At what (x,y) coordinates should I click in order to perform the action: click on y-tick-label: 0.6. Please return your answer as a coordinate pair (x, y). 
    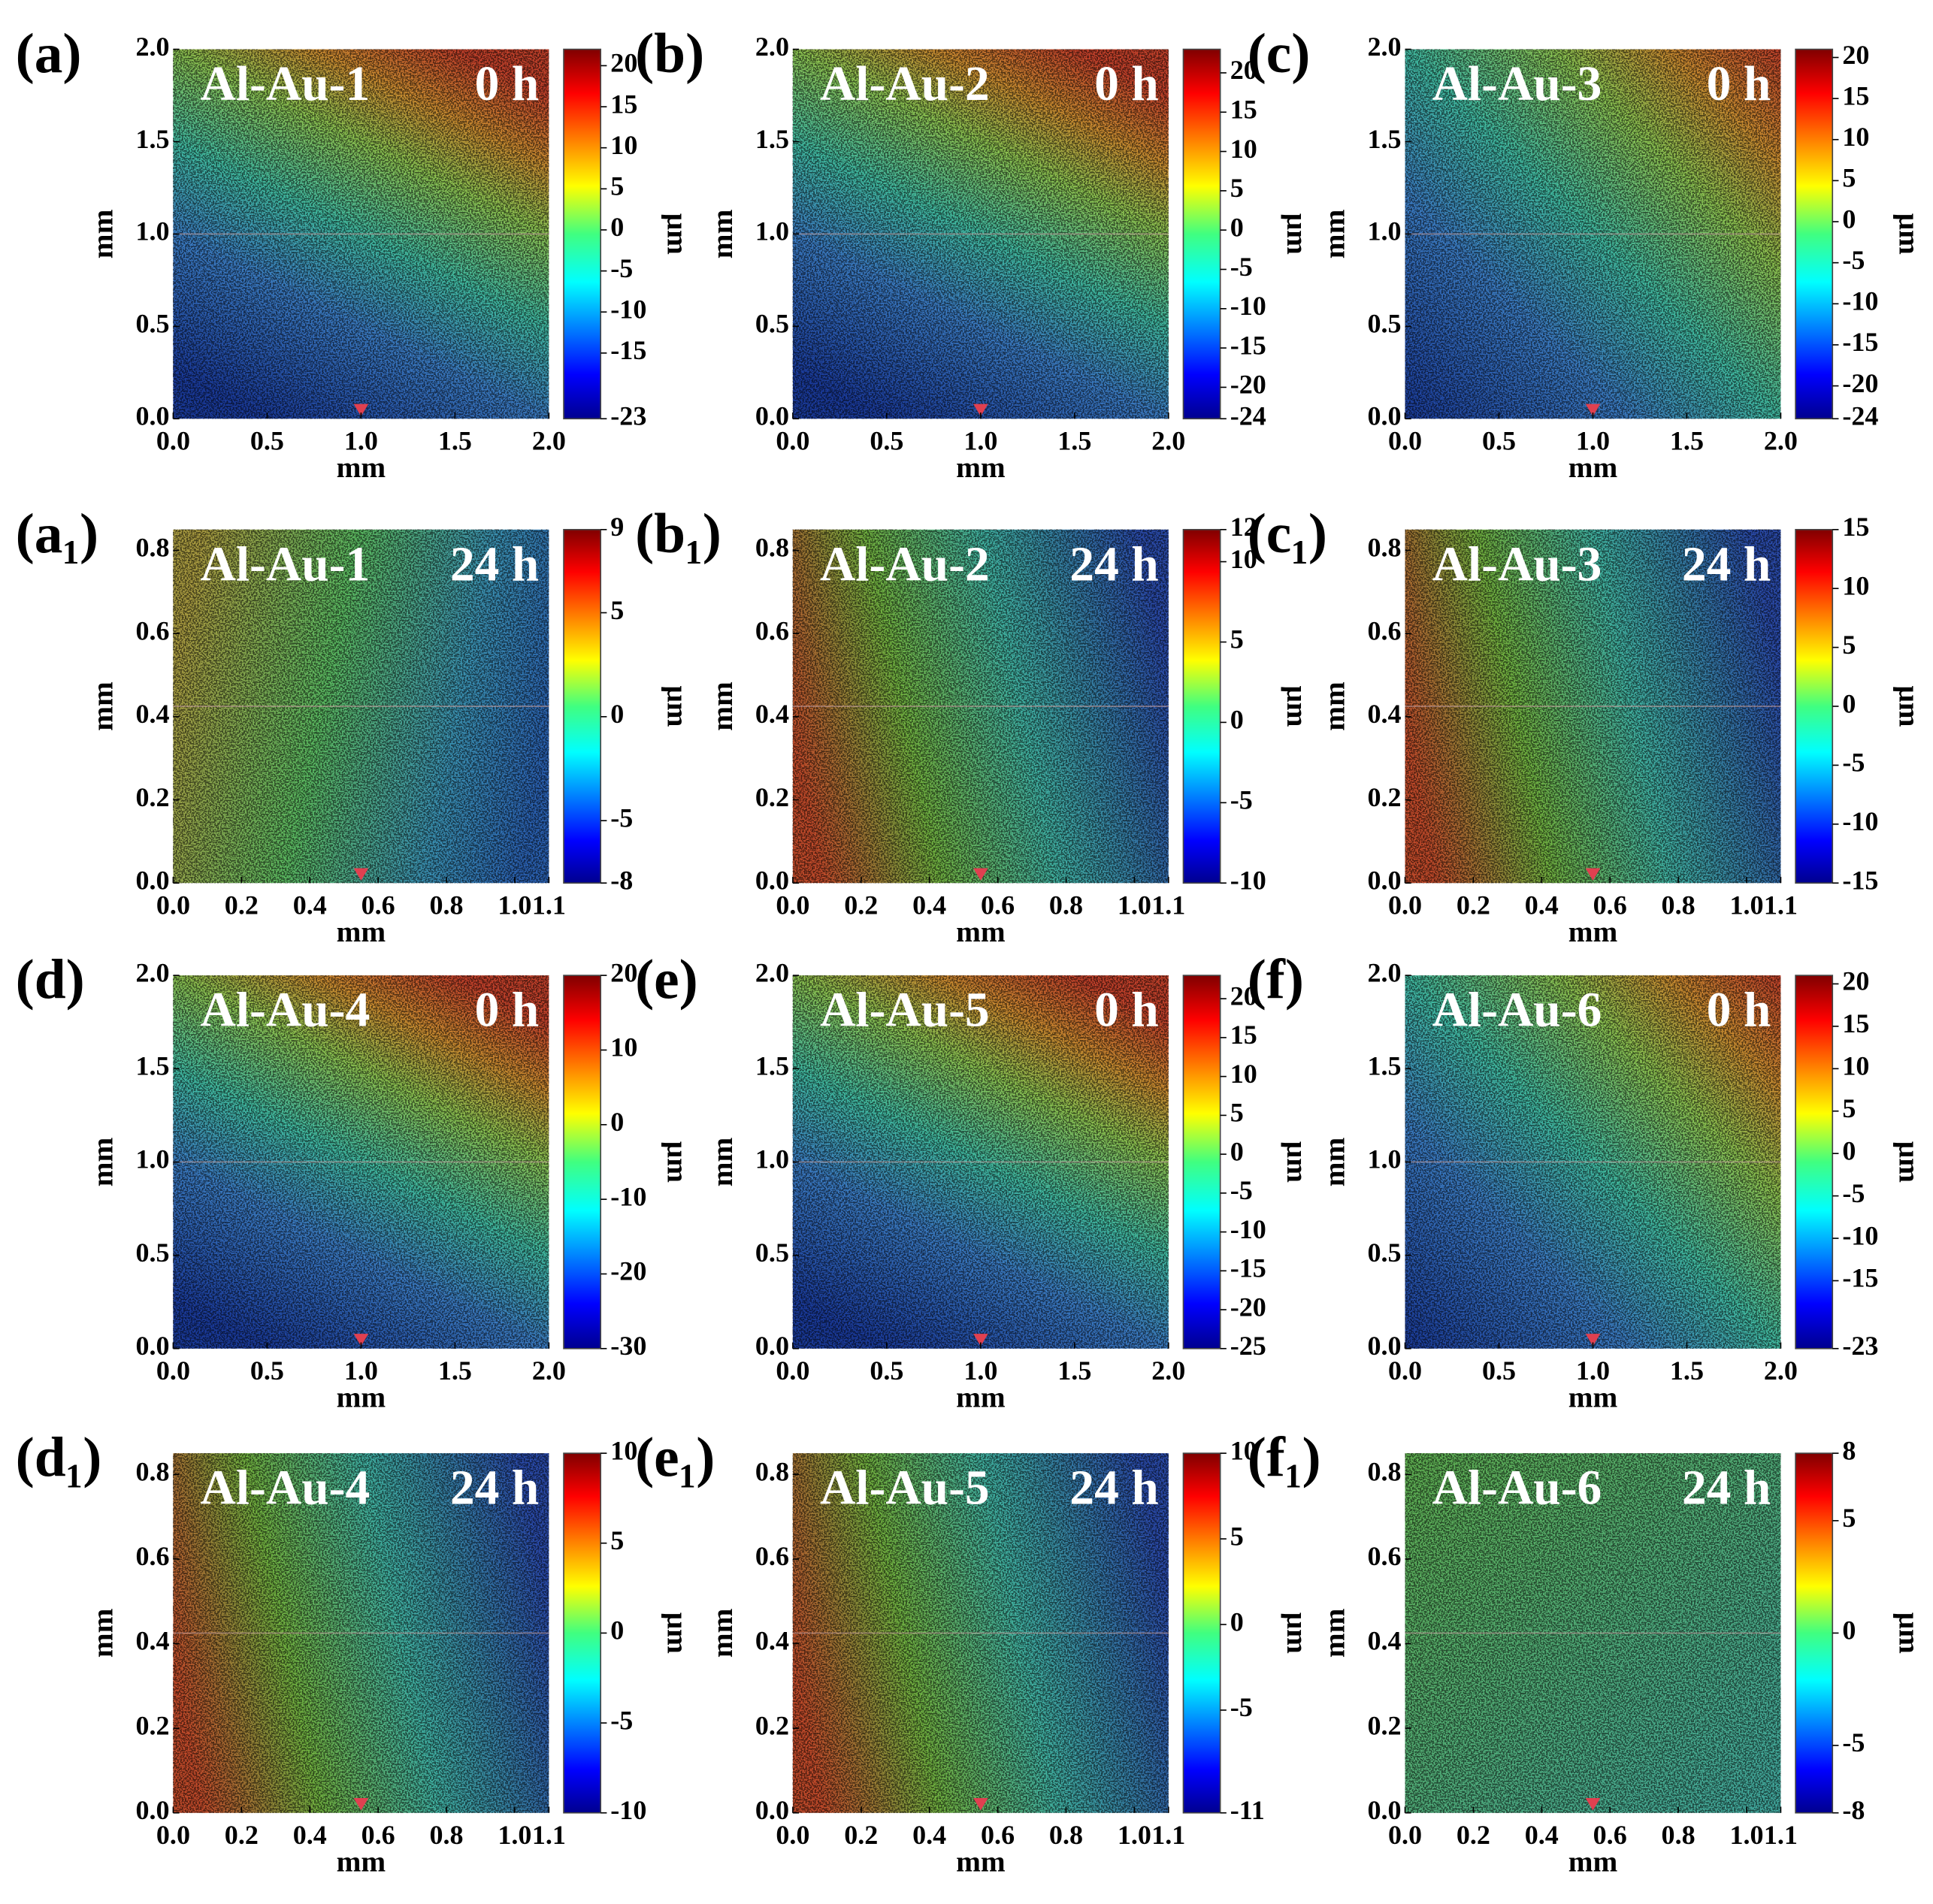
    Looking at the image, I should click on (772, 630).